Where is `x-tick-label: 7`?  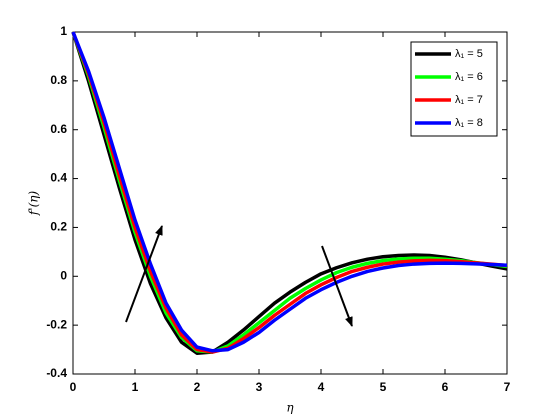 x-tick-label: 7 is located at coordinates (507, 387).